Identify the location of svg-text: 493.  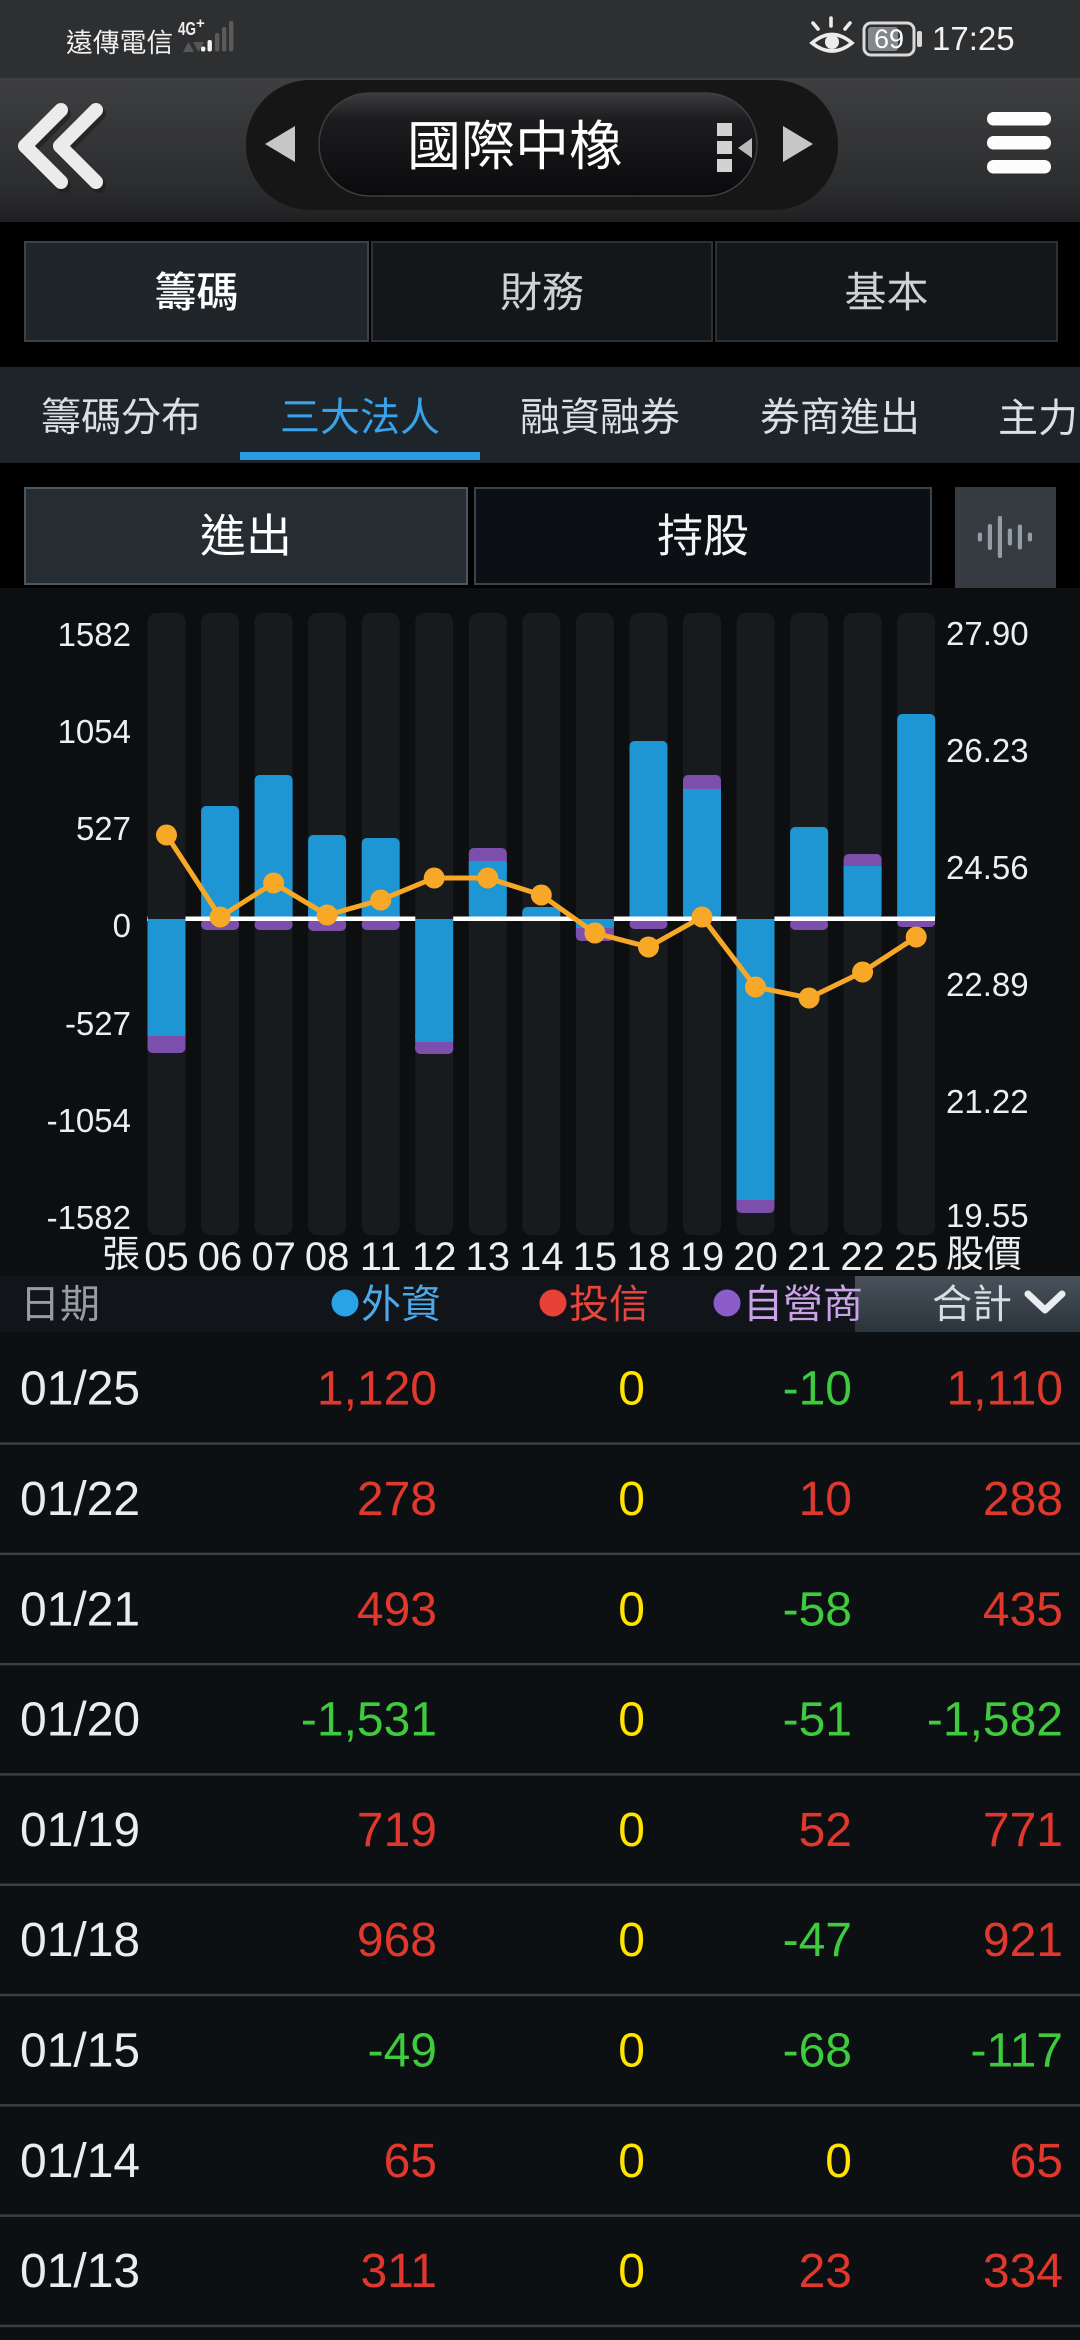
(397, 1609).